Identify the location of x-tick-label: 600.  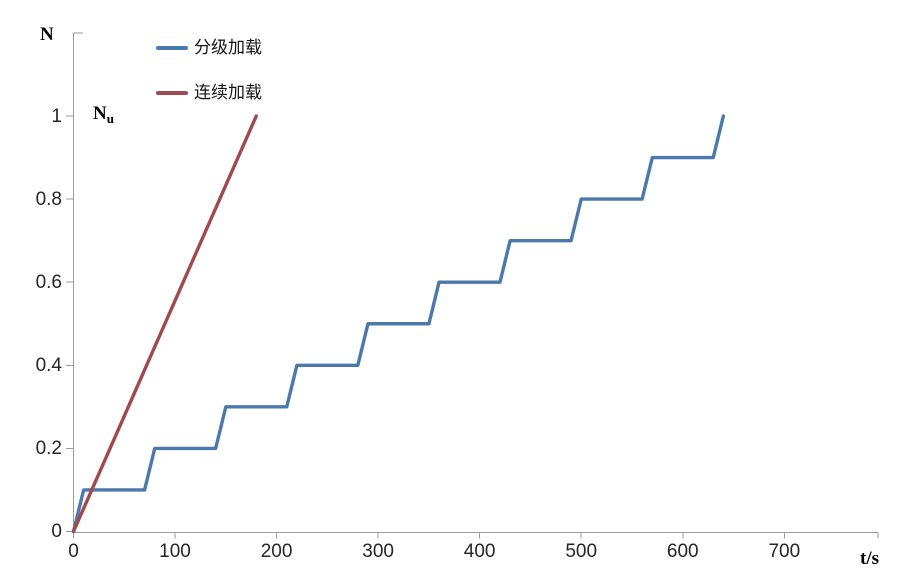
(682, 551).